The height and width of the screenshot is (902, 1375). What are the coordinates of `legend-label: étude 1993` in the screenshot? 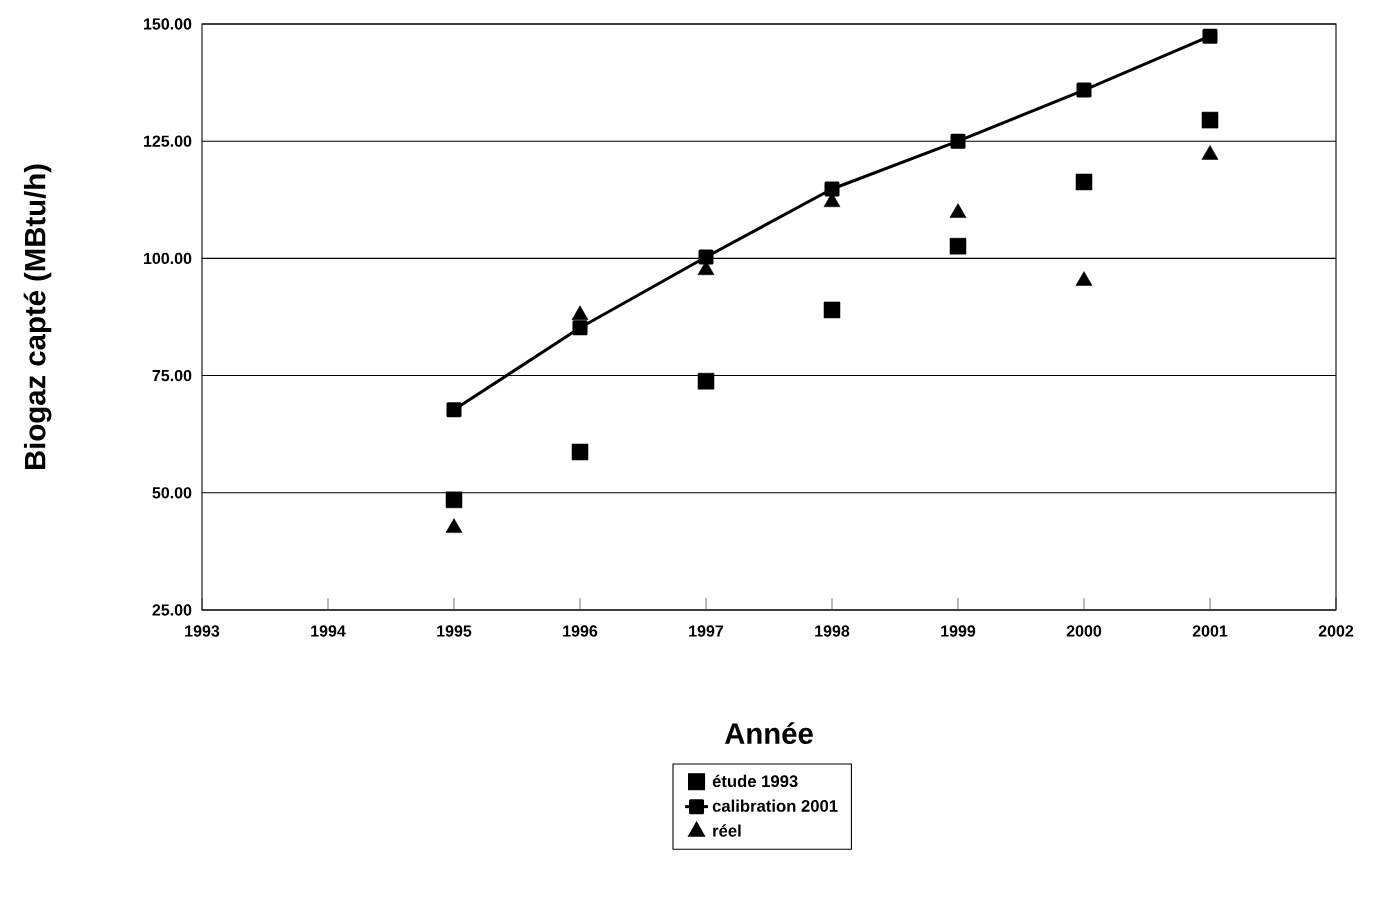 It's located at (755, 781).